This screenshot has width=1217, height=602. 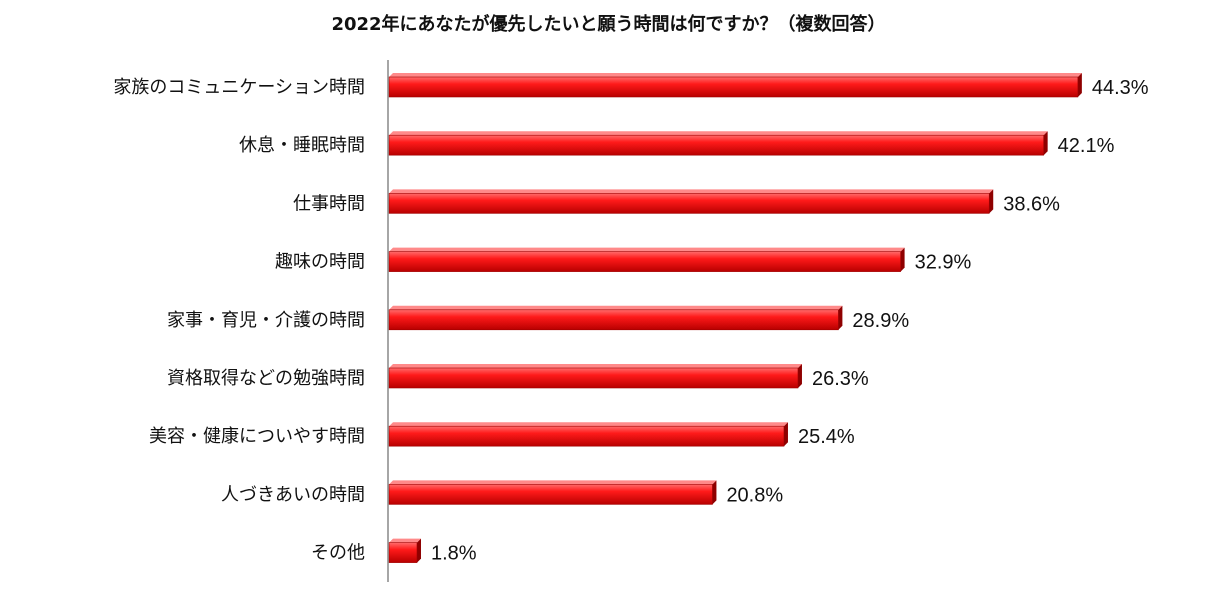 What do you see at coordinates (754, 495) in the screenshot?
I see `data-label: 20.8%` at bounding box center [754, 495].